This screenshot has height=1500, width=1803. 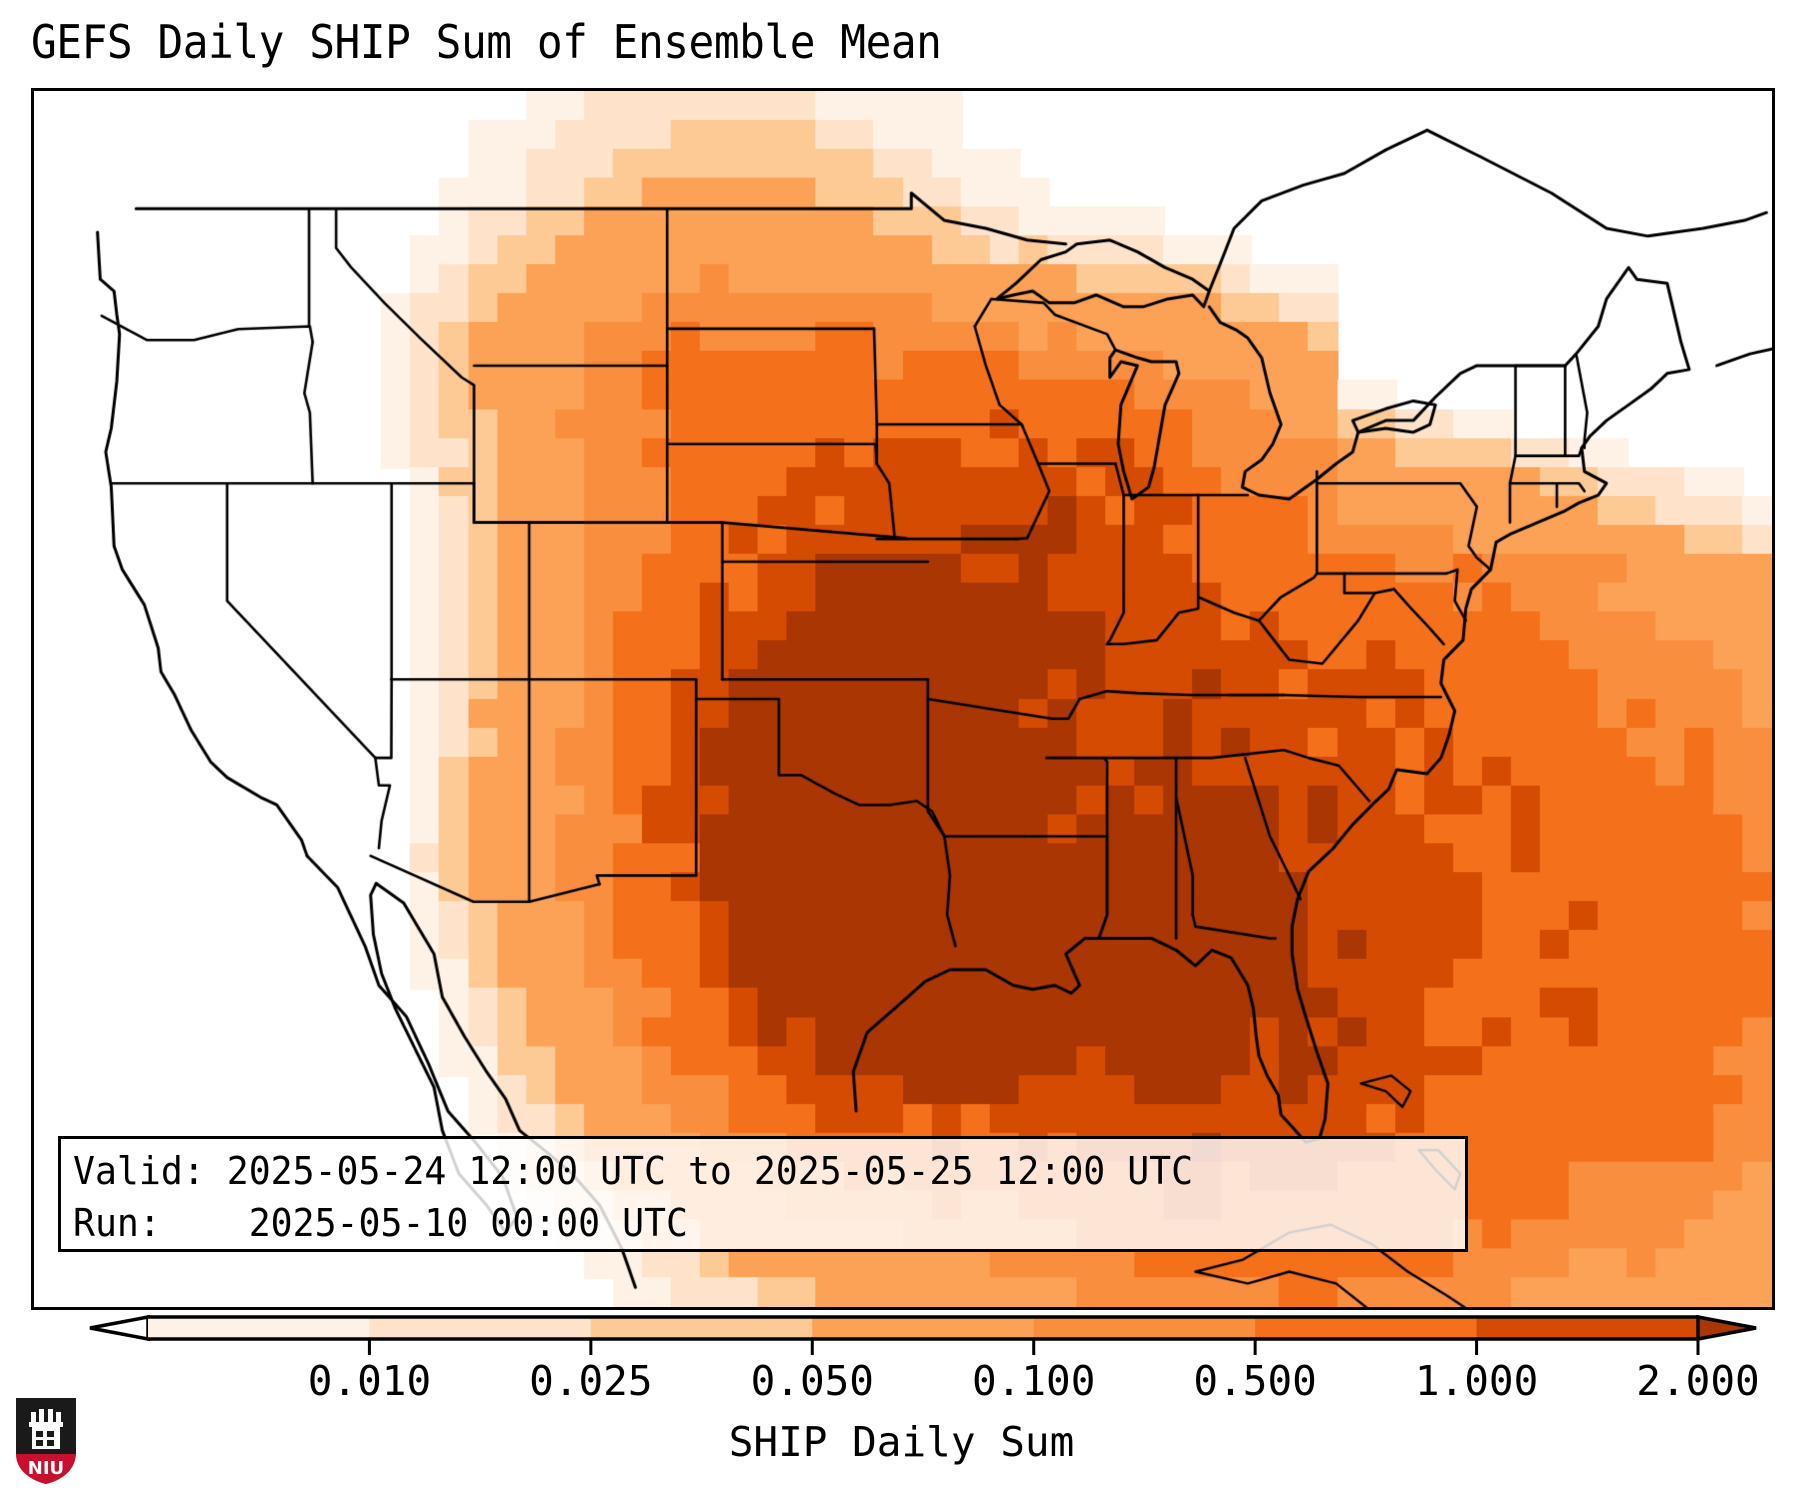 I want to click on colorbar-tick-7: 2.000, so click(x=1698, y=1381).